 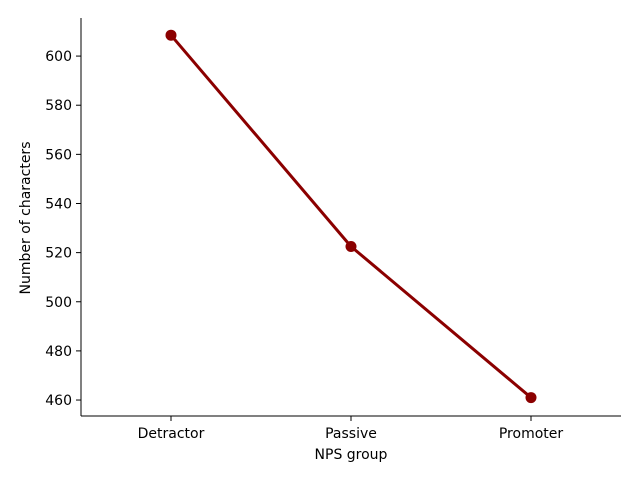 What do you see at coordinates (531, 434) in the screenshot?
I see `x-tick-label: Promoter` at bounding box center [531, 434].